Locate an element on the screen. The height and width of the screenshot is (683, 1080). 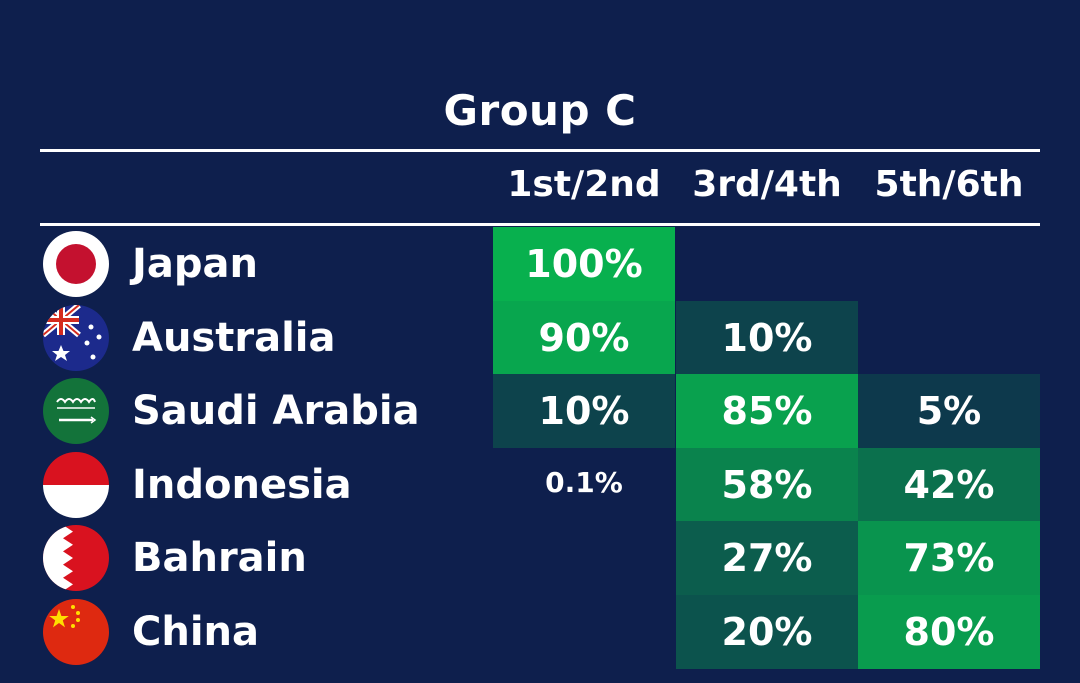
china-flag-icon is located at coordinates (76, 631).